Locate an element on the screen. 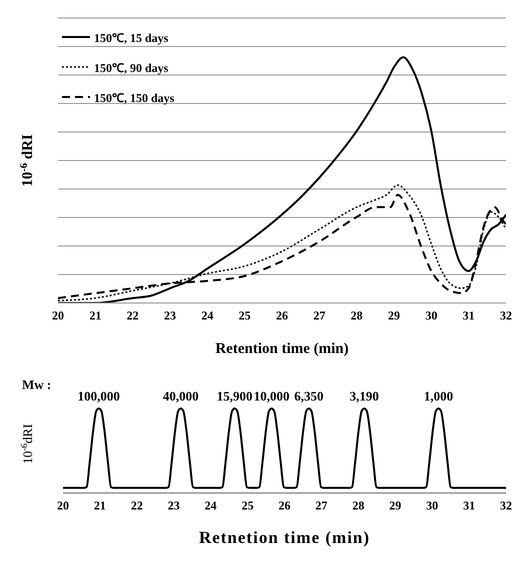 Image resolution: width=524 pixels, height=569 pixels. annotation: 1,000 is located at coordinates (439, 396).